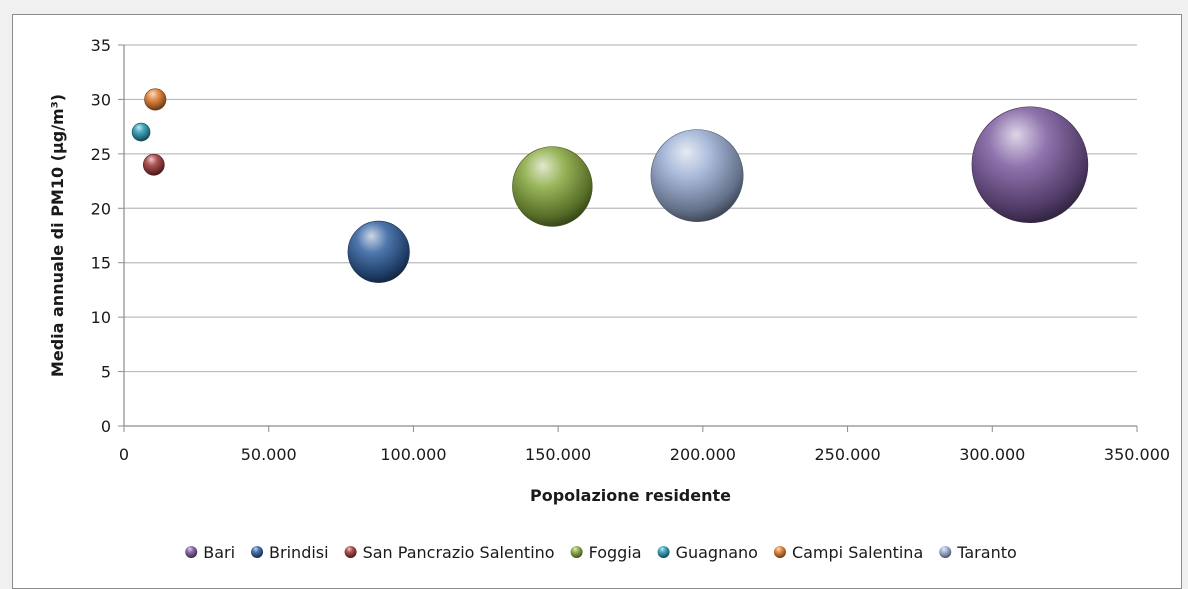  I want to click on bubble-campi-salentina, so click(155, 99).